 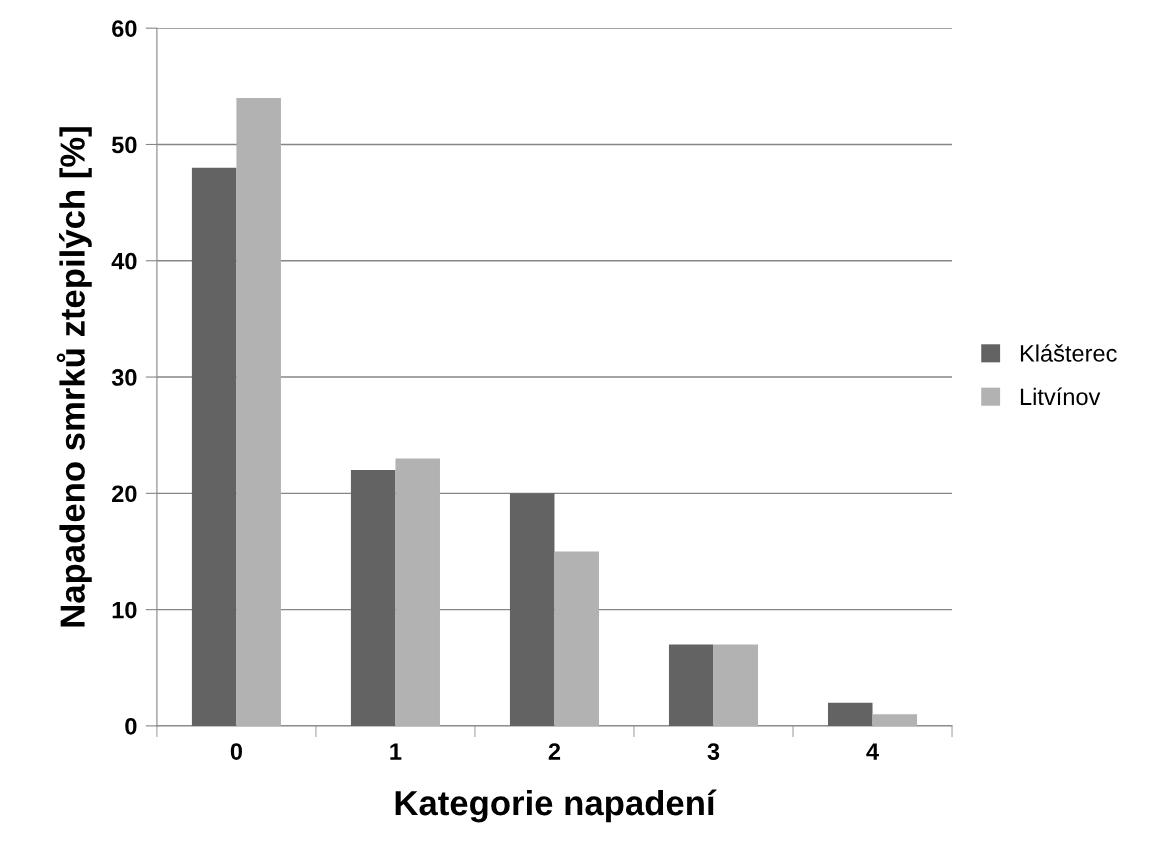 What do you see at coordinates (124, 28) in the screenshot?
I see `y-tick-label: 60` at bounding box center [124, 28].